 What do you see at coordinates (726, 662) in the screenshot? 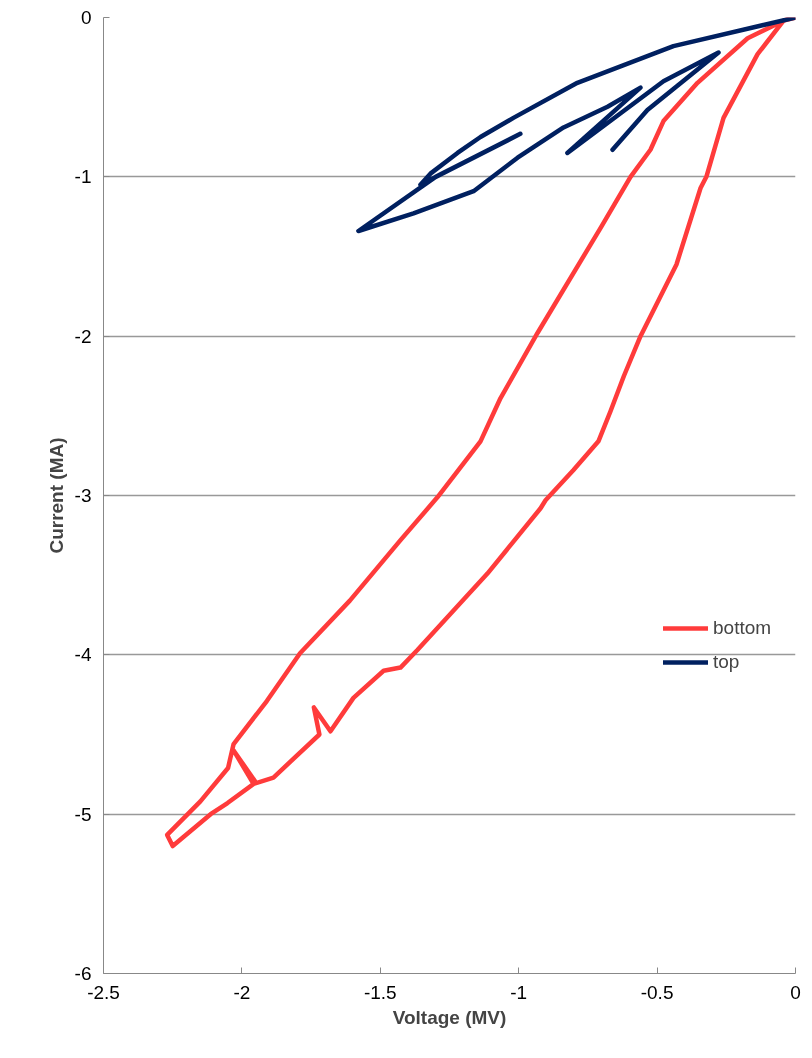
I see `legend-label: top` at bounding box center [726, 662].